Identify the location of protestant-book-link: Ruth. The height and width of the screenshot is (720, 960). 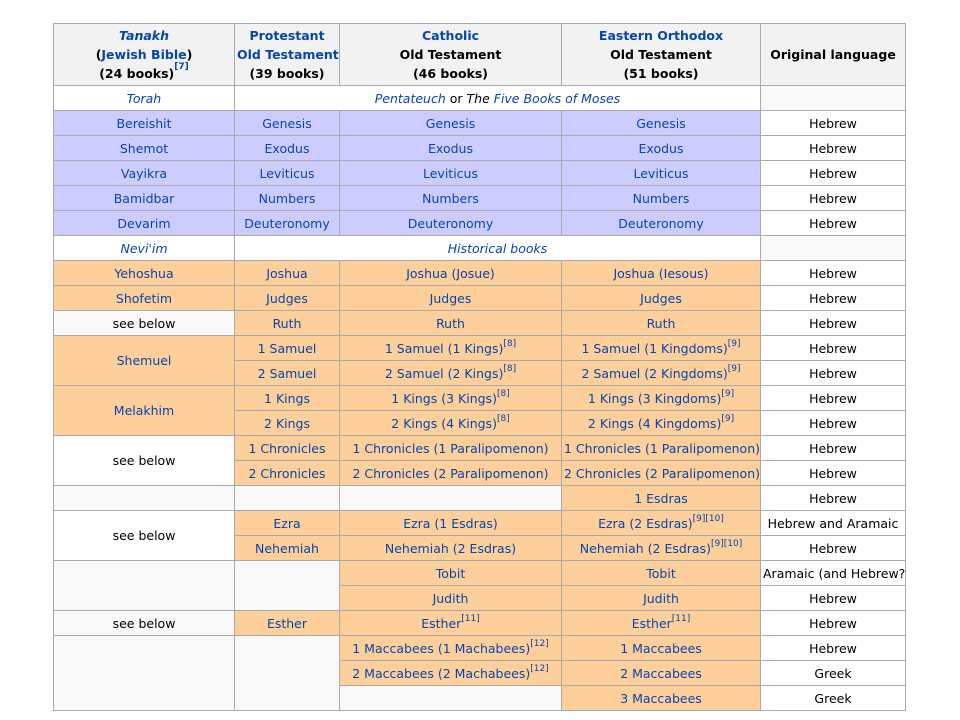
(287, 323).